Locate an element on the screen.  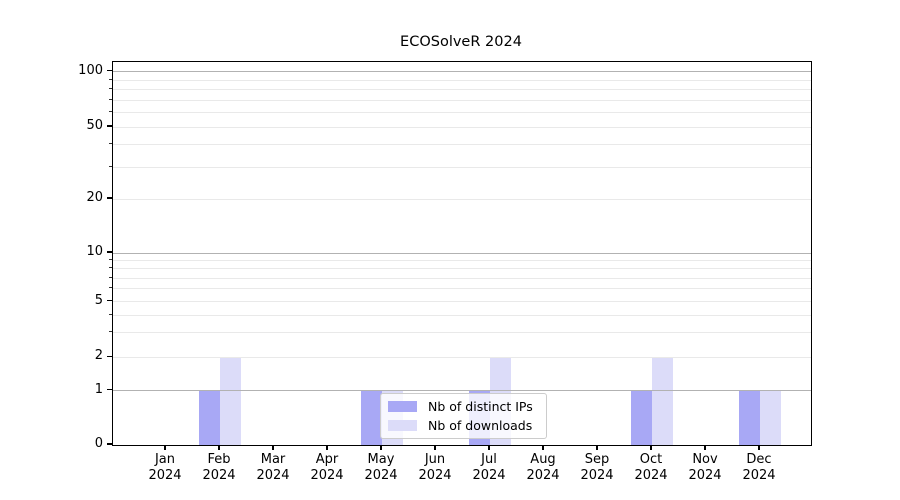
y-tick-label-1: 1 is located at coordinates (98, 389).